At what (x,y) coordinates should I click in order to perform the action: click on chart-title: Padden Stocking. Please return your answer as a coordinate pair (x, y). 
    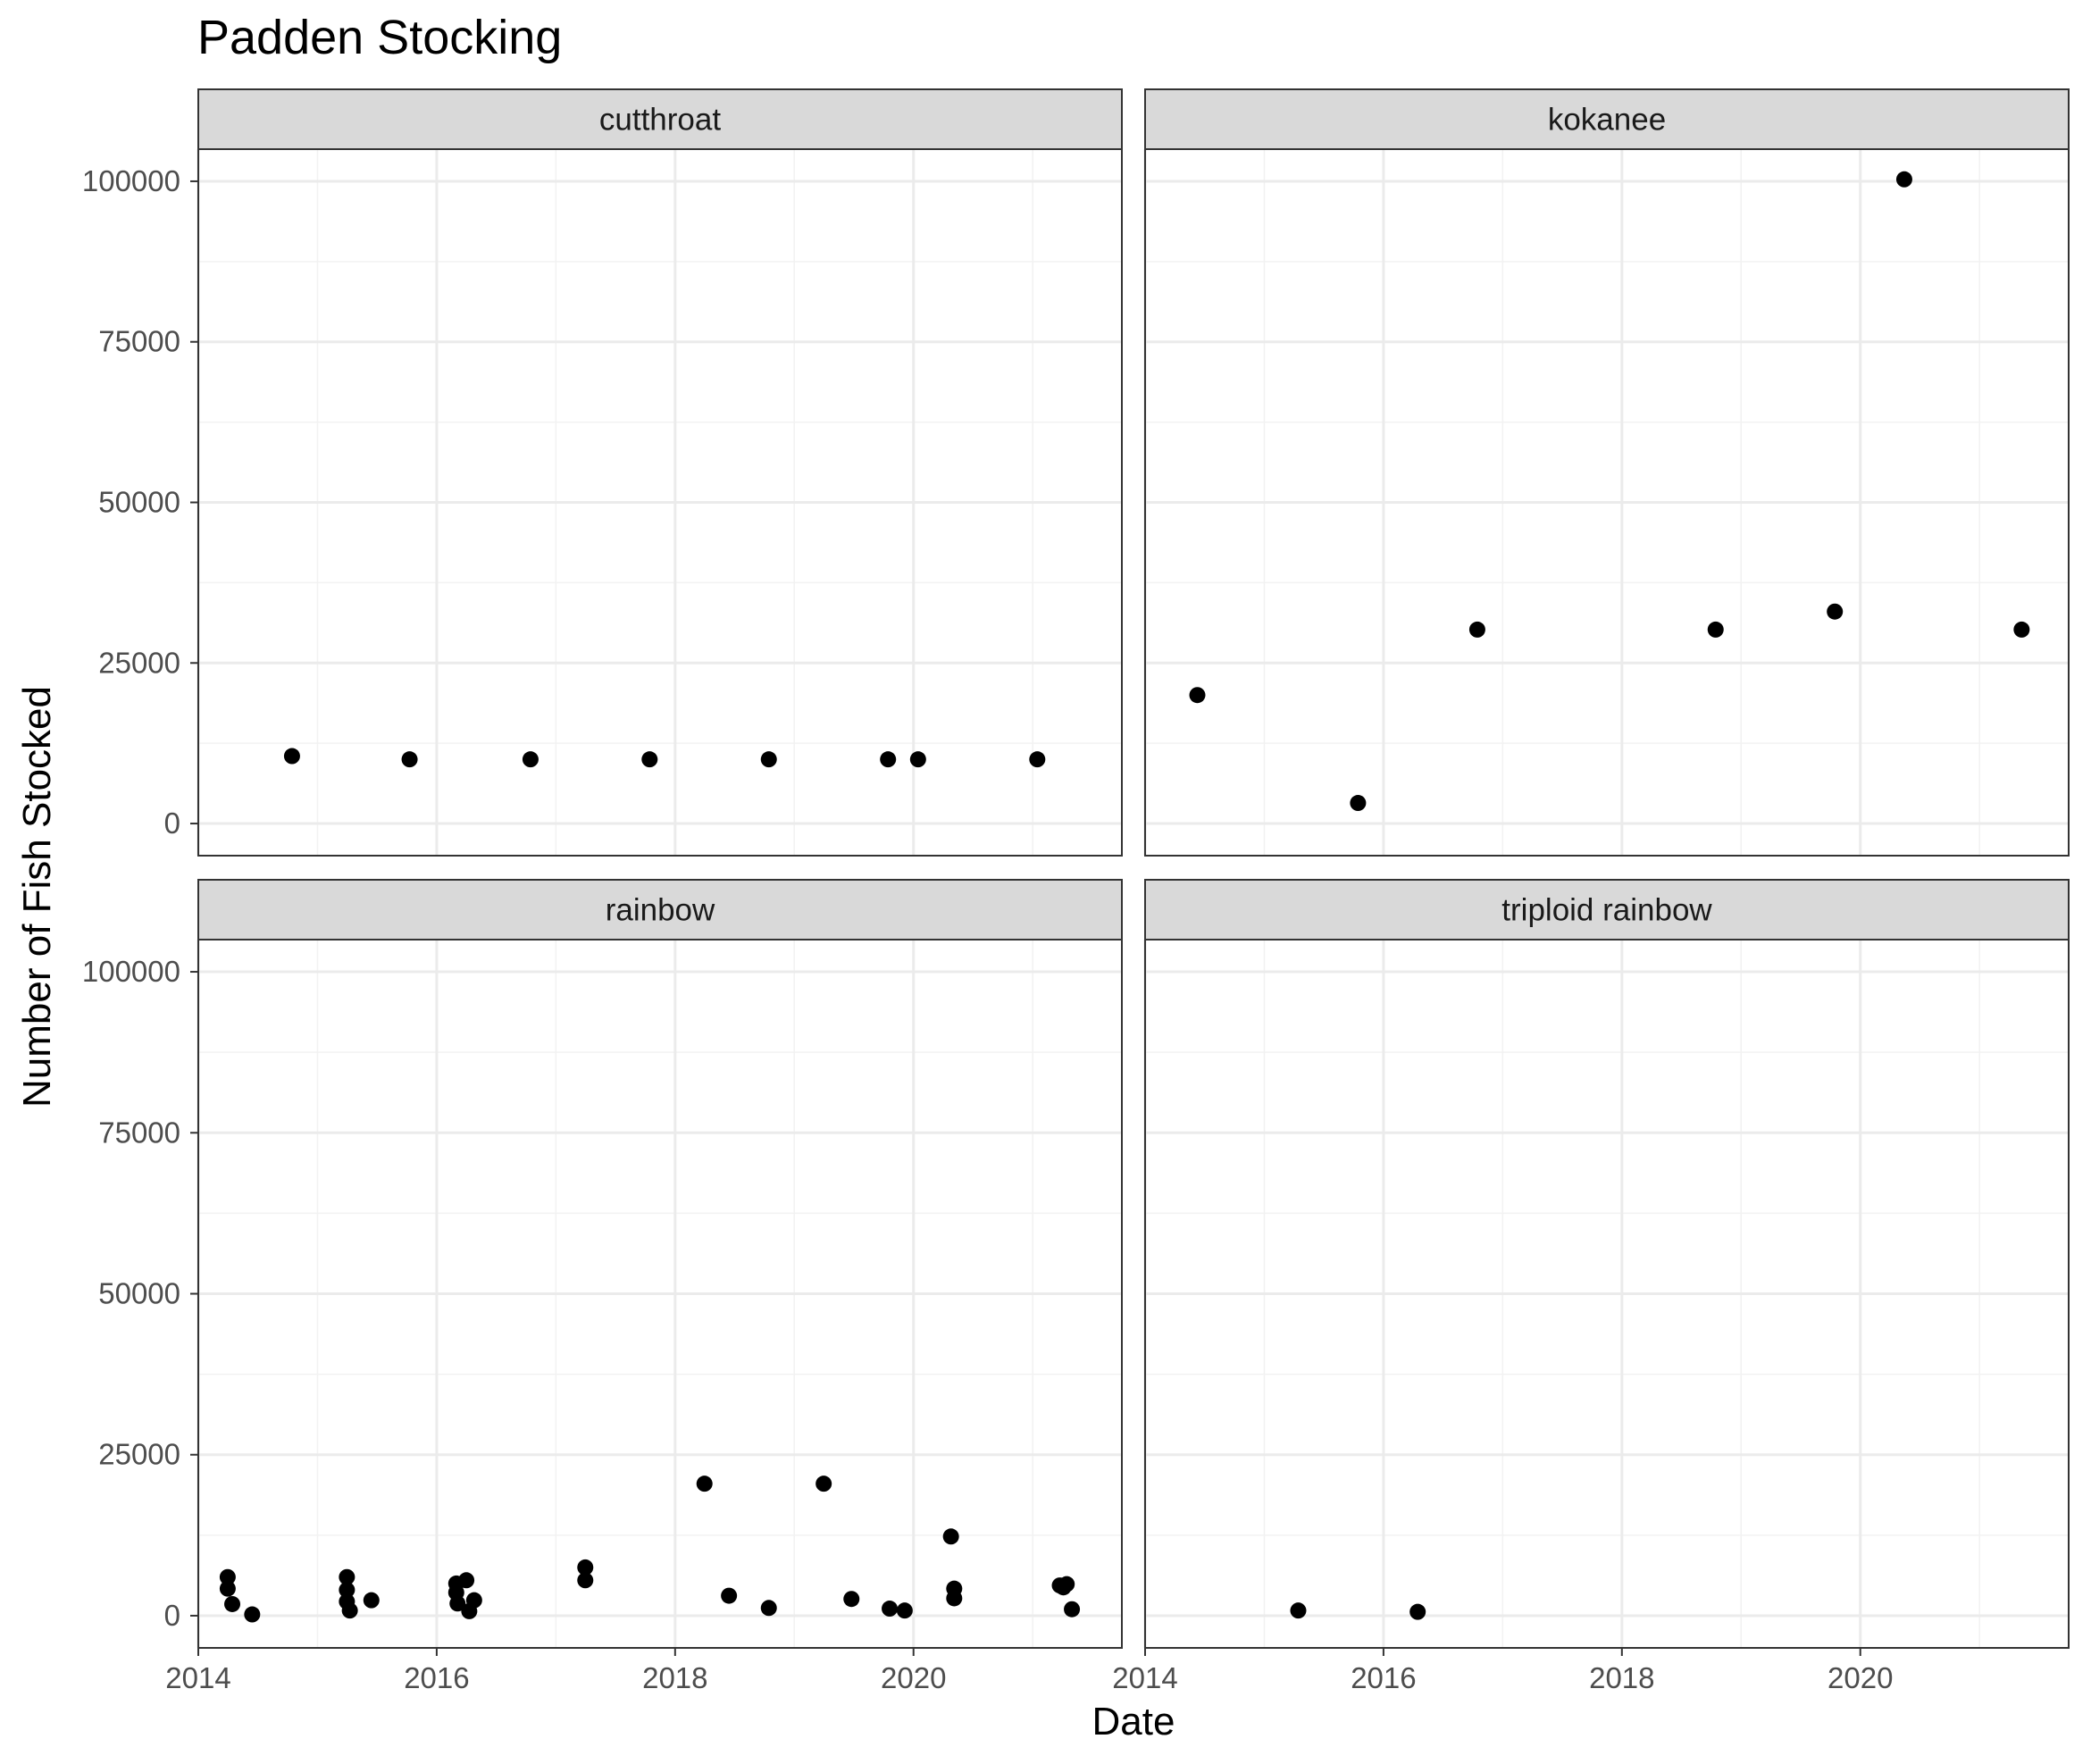
    Looking at the image, I should click on (379, 37).